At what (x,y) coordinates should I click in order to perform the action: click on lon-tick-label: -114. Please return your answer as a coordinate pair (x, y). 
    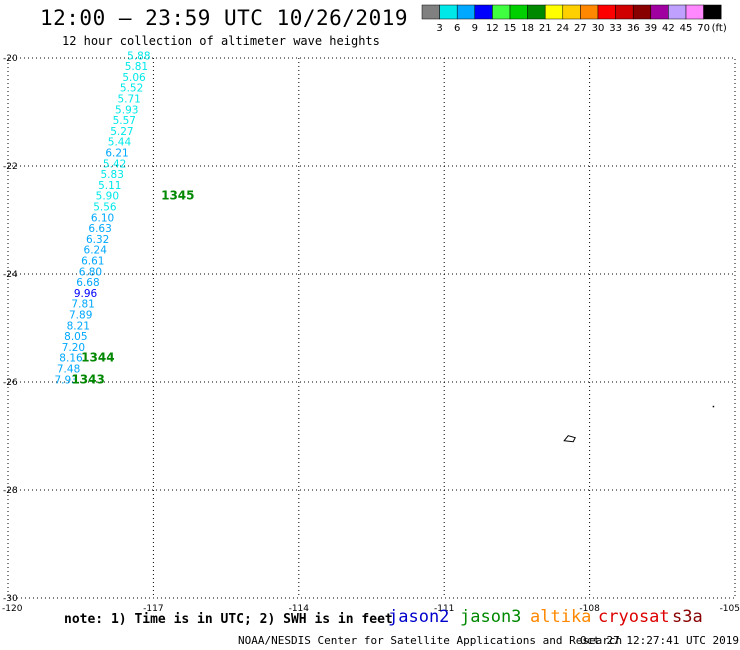
    Looking at the image, I should click on (299, 609).